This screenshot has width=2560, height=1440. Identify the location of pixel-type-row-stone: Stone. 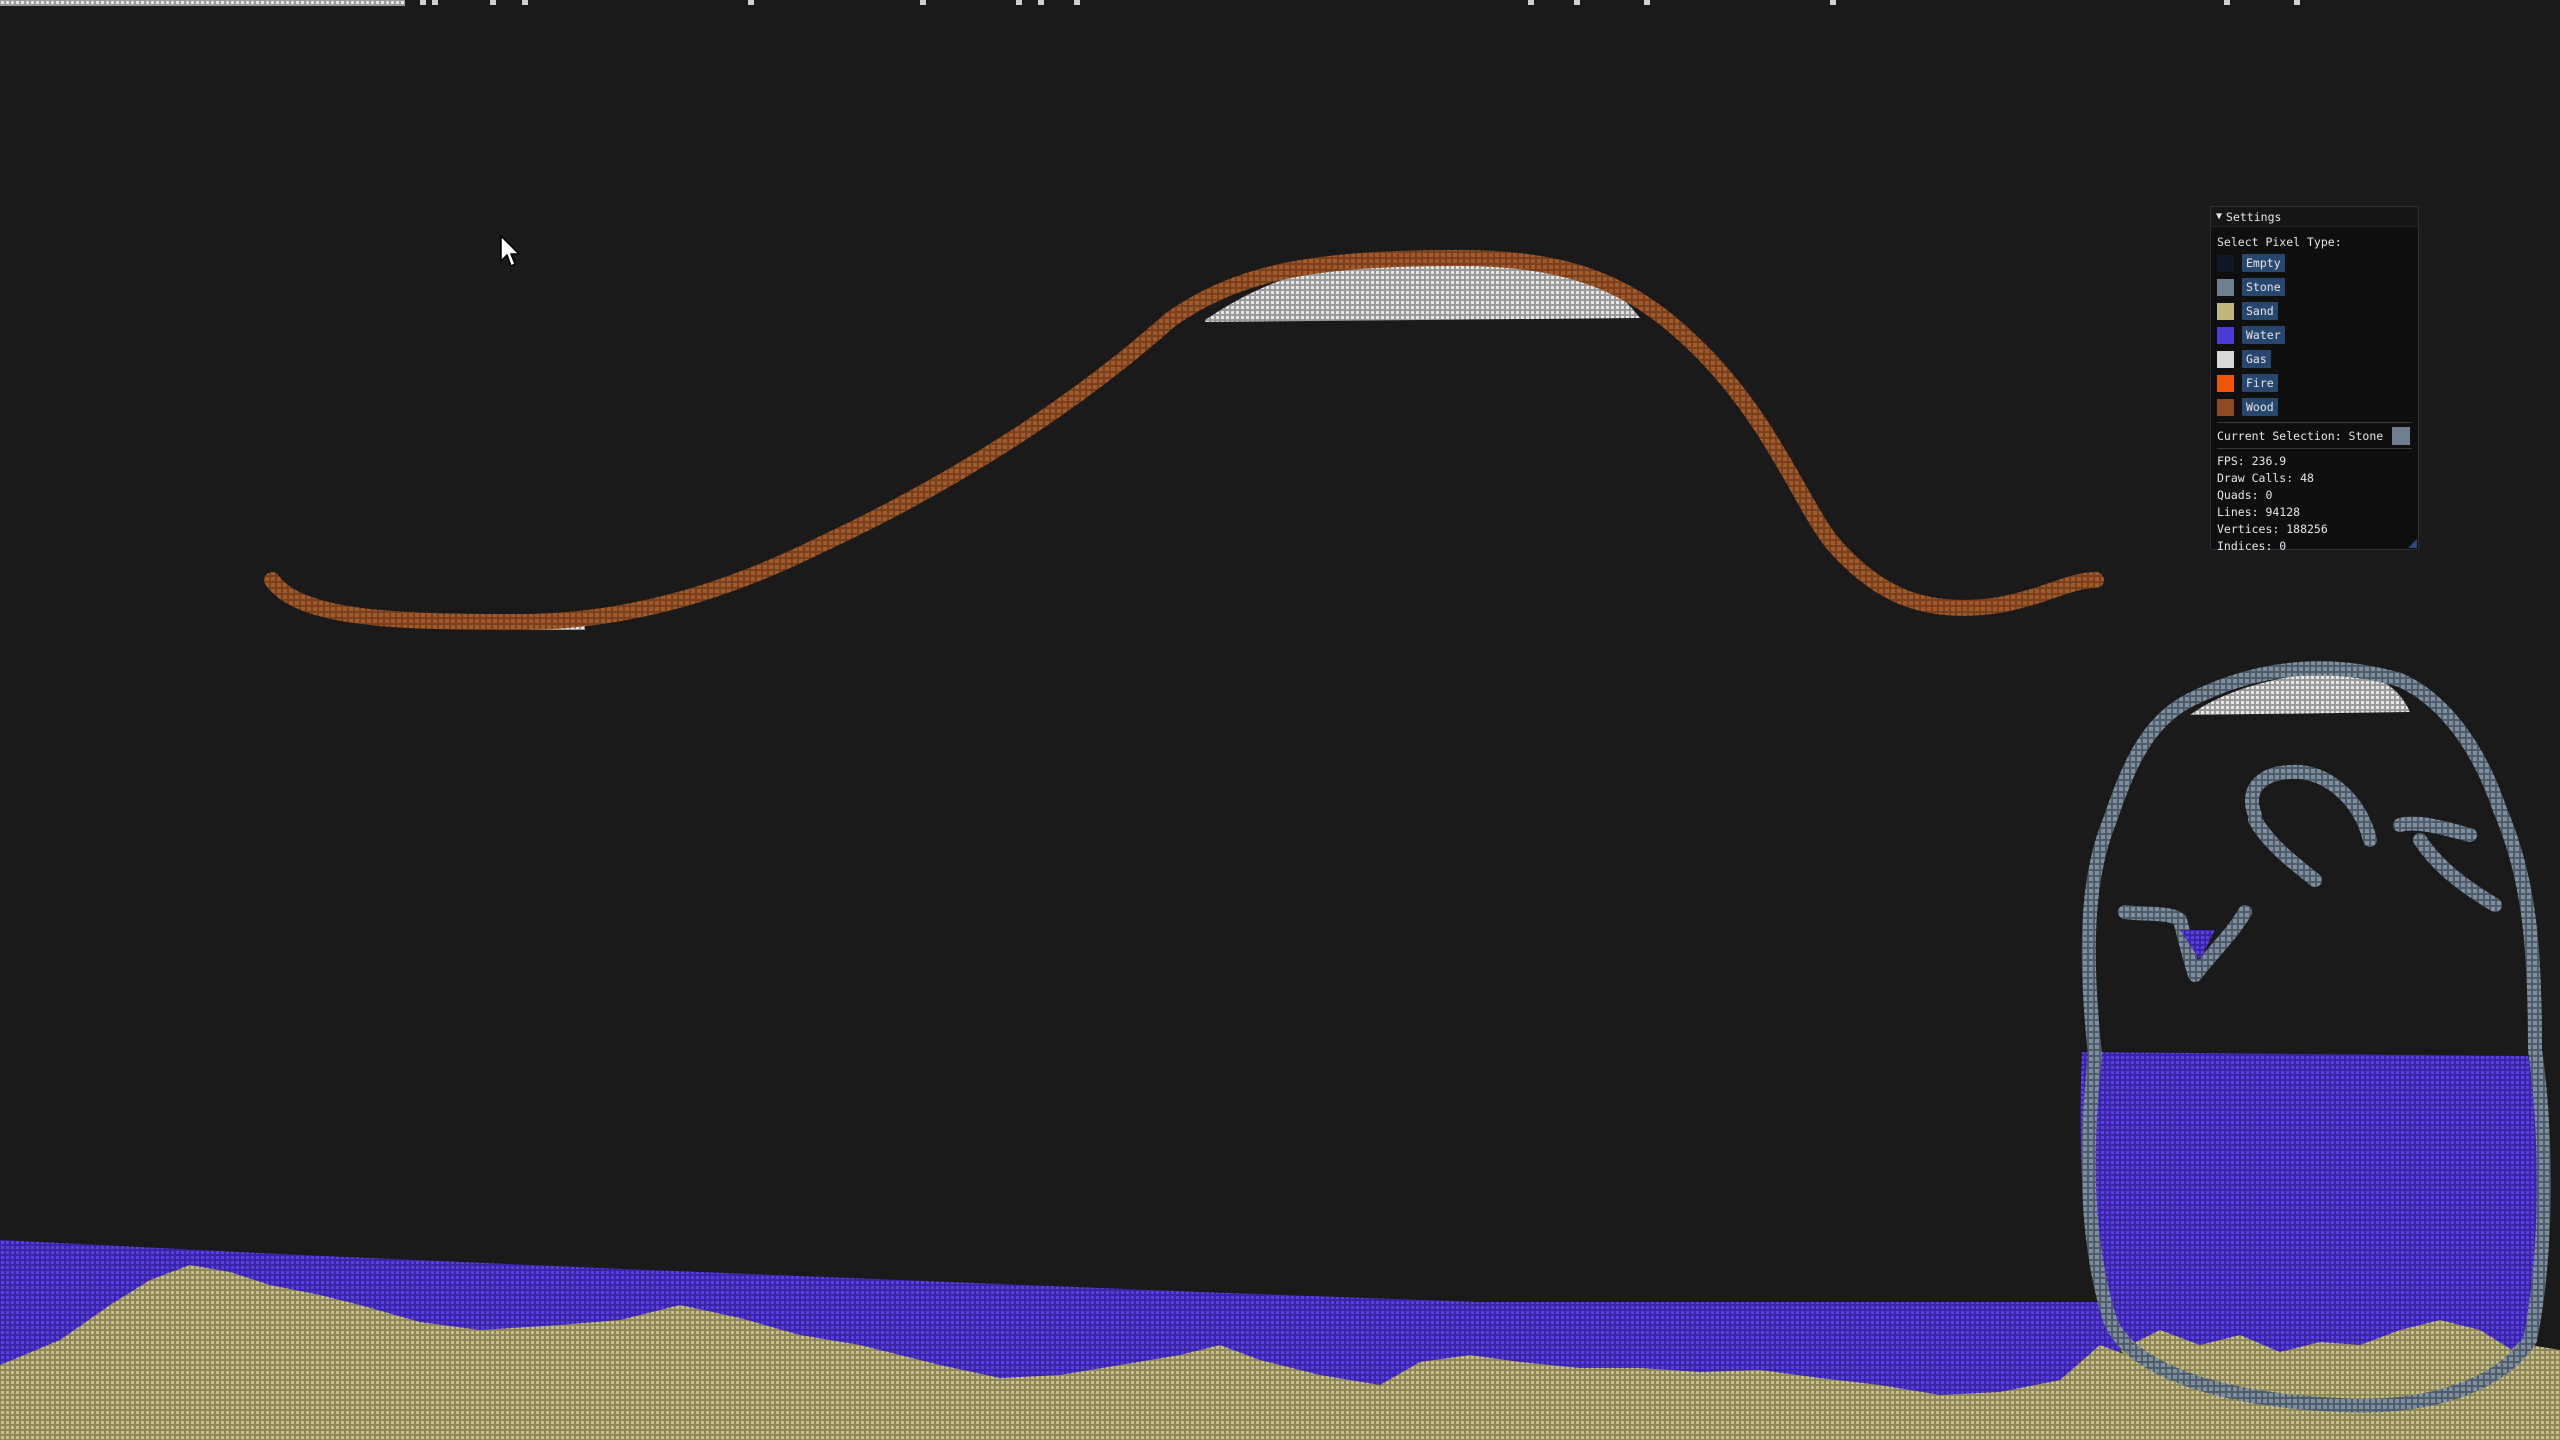
(2314, 287).